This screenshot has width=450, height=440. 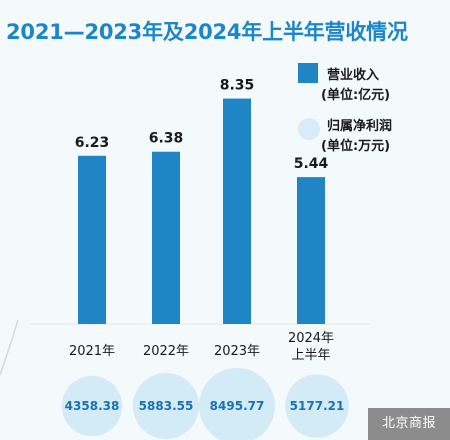 I want to click on profit-value-label-2: 5883.55, so click(x=166, y=406).